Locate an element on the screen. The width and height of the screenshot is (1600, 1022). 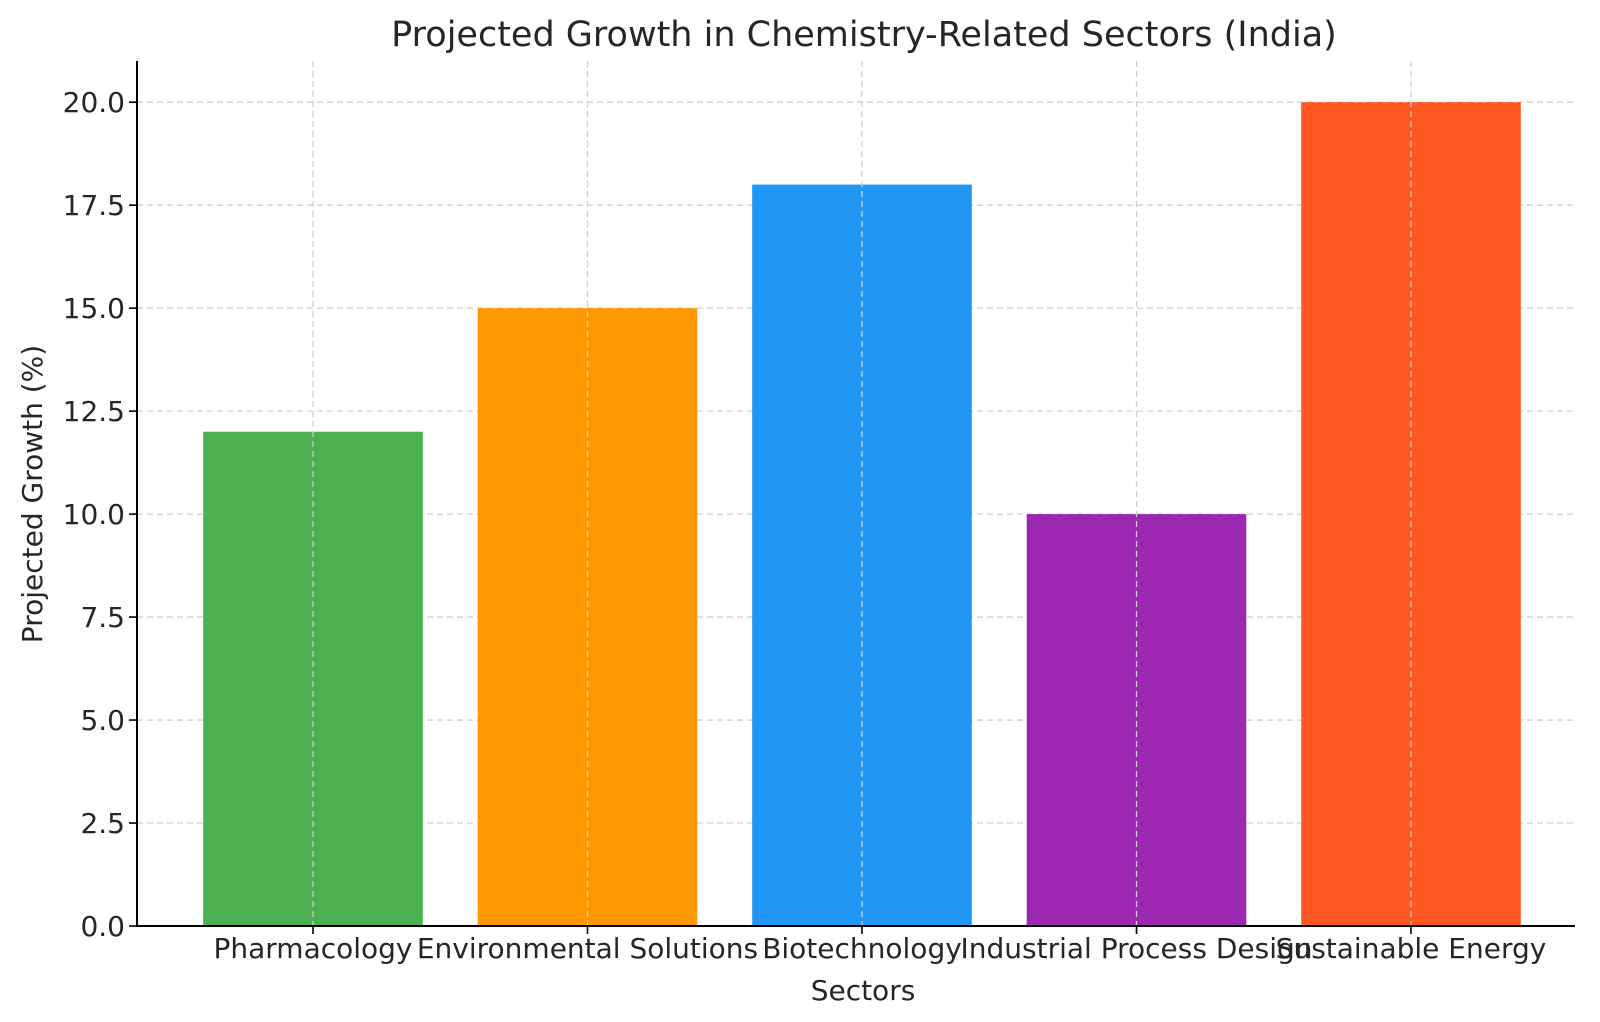
y-tick-label: 5.0 is located at coordinates (102, 720).